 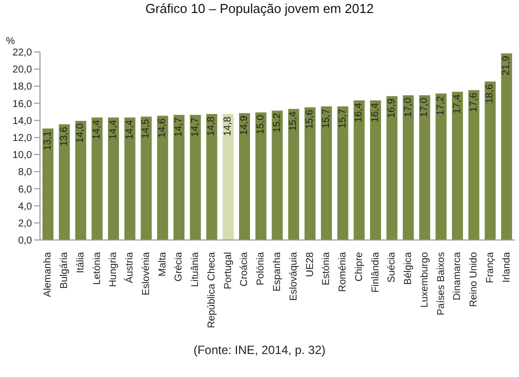 What do you see at coordinates (25, 206) in the screenshot?
I see `y-tick-label: 4,0` at bounding box center [25, 206].